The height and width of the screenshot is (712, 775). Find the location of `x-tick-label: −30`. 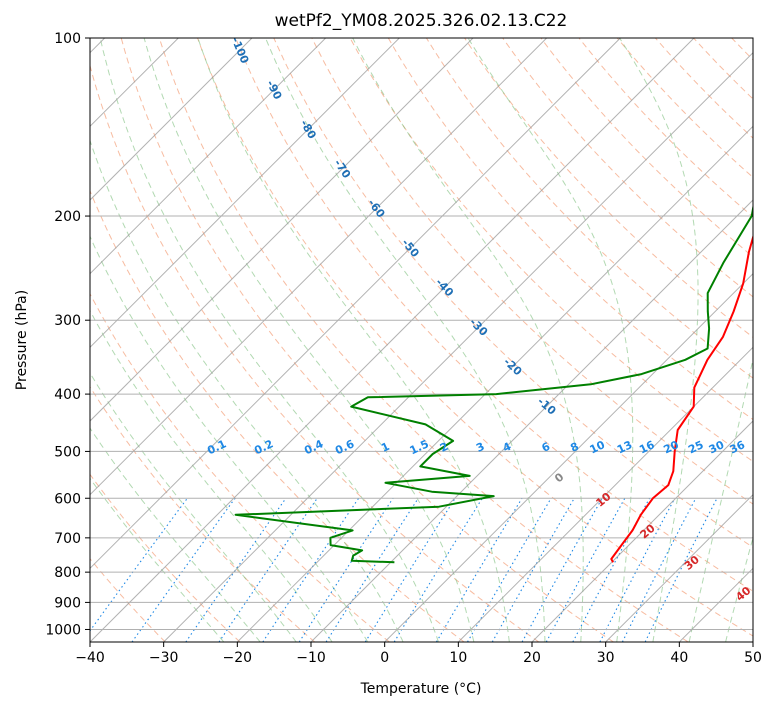

x-tick-label: −30 is located at coordinates (164, 658).